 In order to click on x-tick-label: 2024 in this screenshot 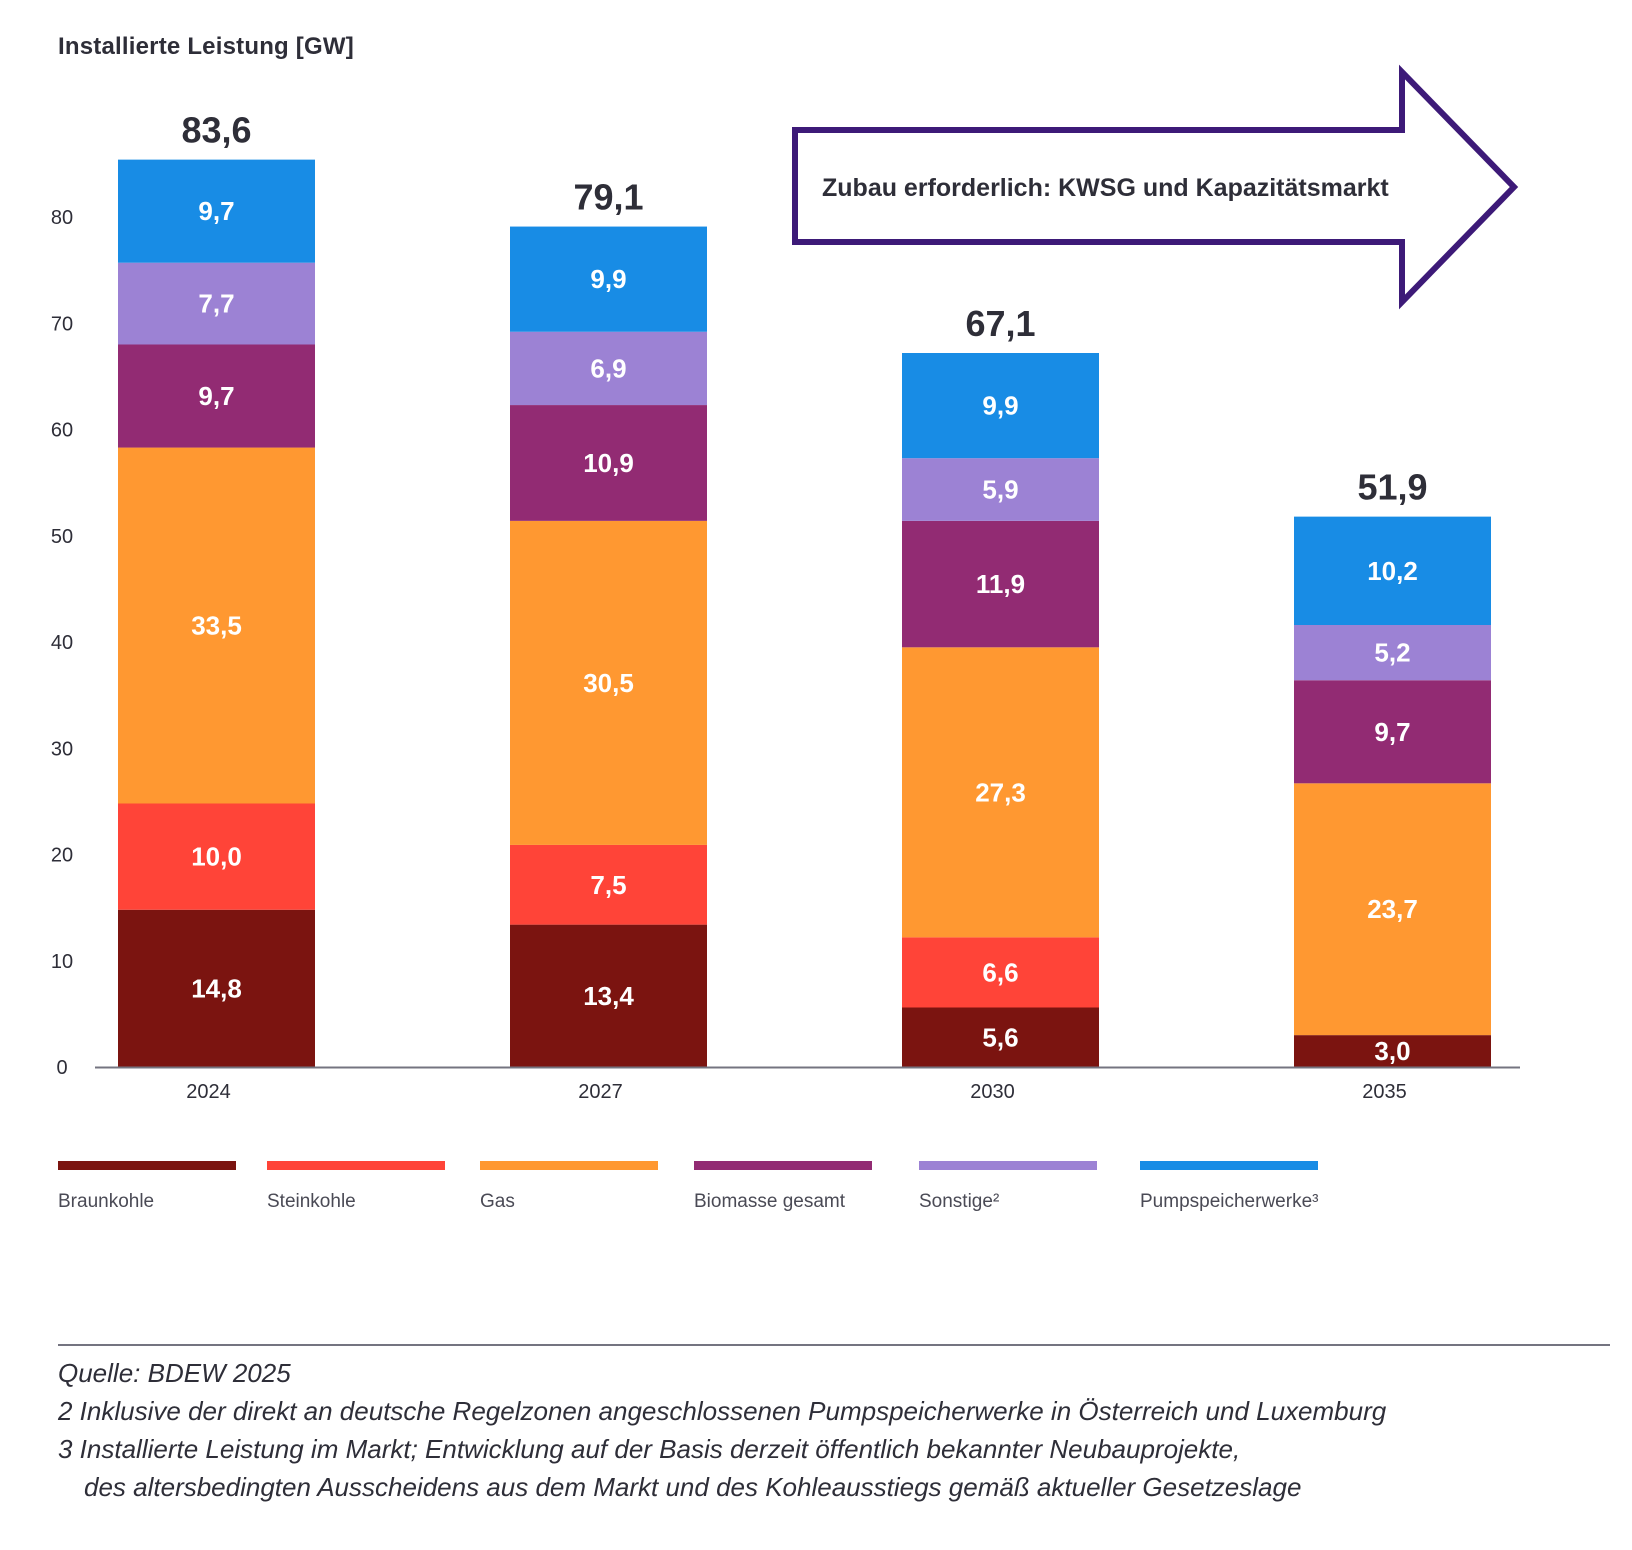, I will do `click(208, 1092)`.